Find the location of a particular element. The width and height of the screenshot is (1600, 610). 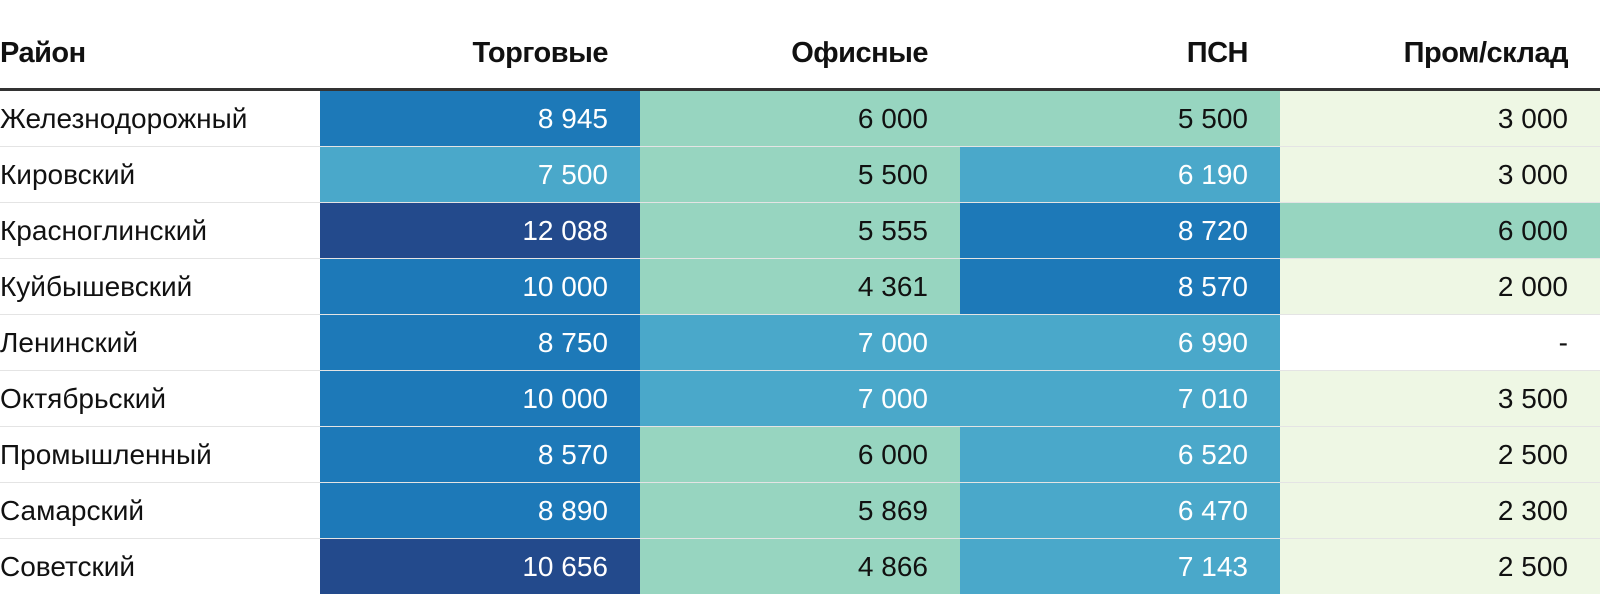

heatmap-cell: - is located at coordinates (1440, 342).